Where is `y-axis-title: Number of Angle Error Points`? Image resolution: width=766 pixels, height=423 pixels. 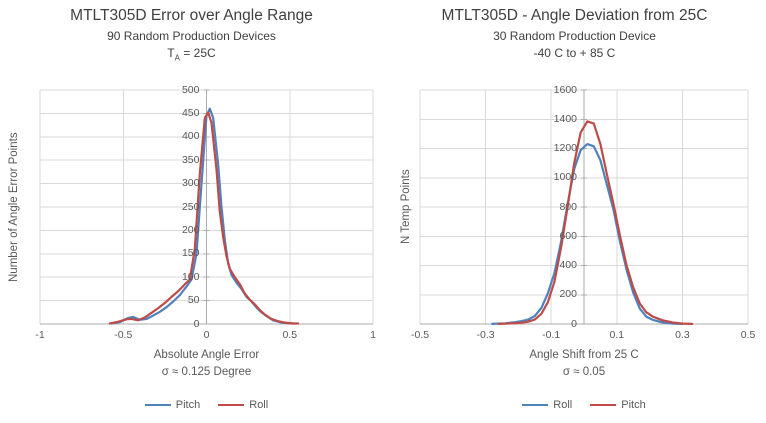
y-axis-title: Number of Angle Error Points is located at coordinates (14, 207).